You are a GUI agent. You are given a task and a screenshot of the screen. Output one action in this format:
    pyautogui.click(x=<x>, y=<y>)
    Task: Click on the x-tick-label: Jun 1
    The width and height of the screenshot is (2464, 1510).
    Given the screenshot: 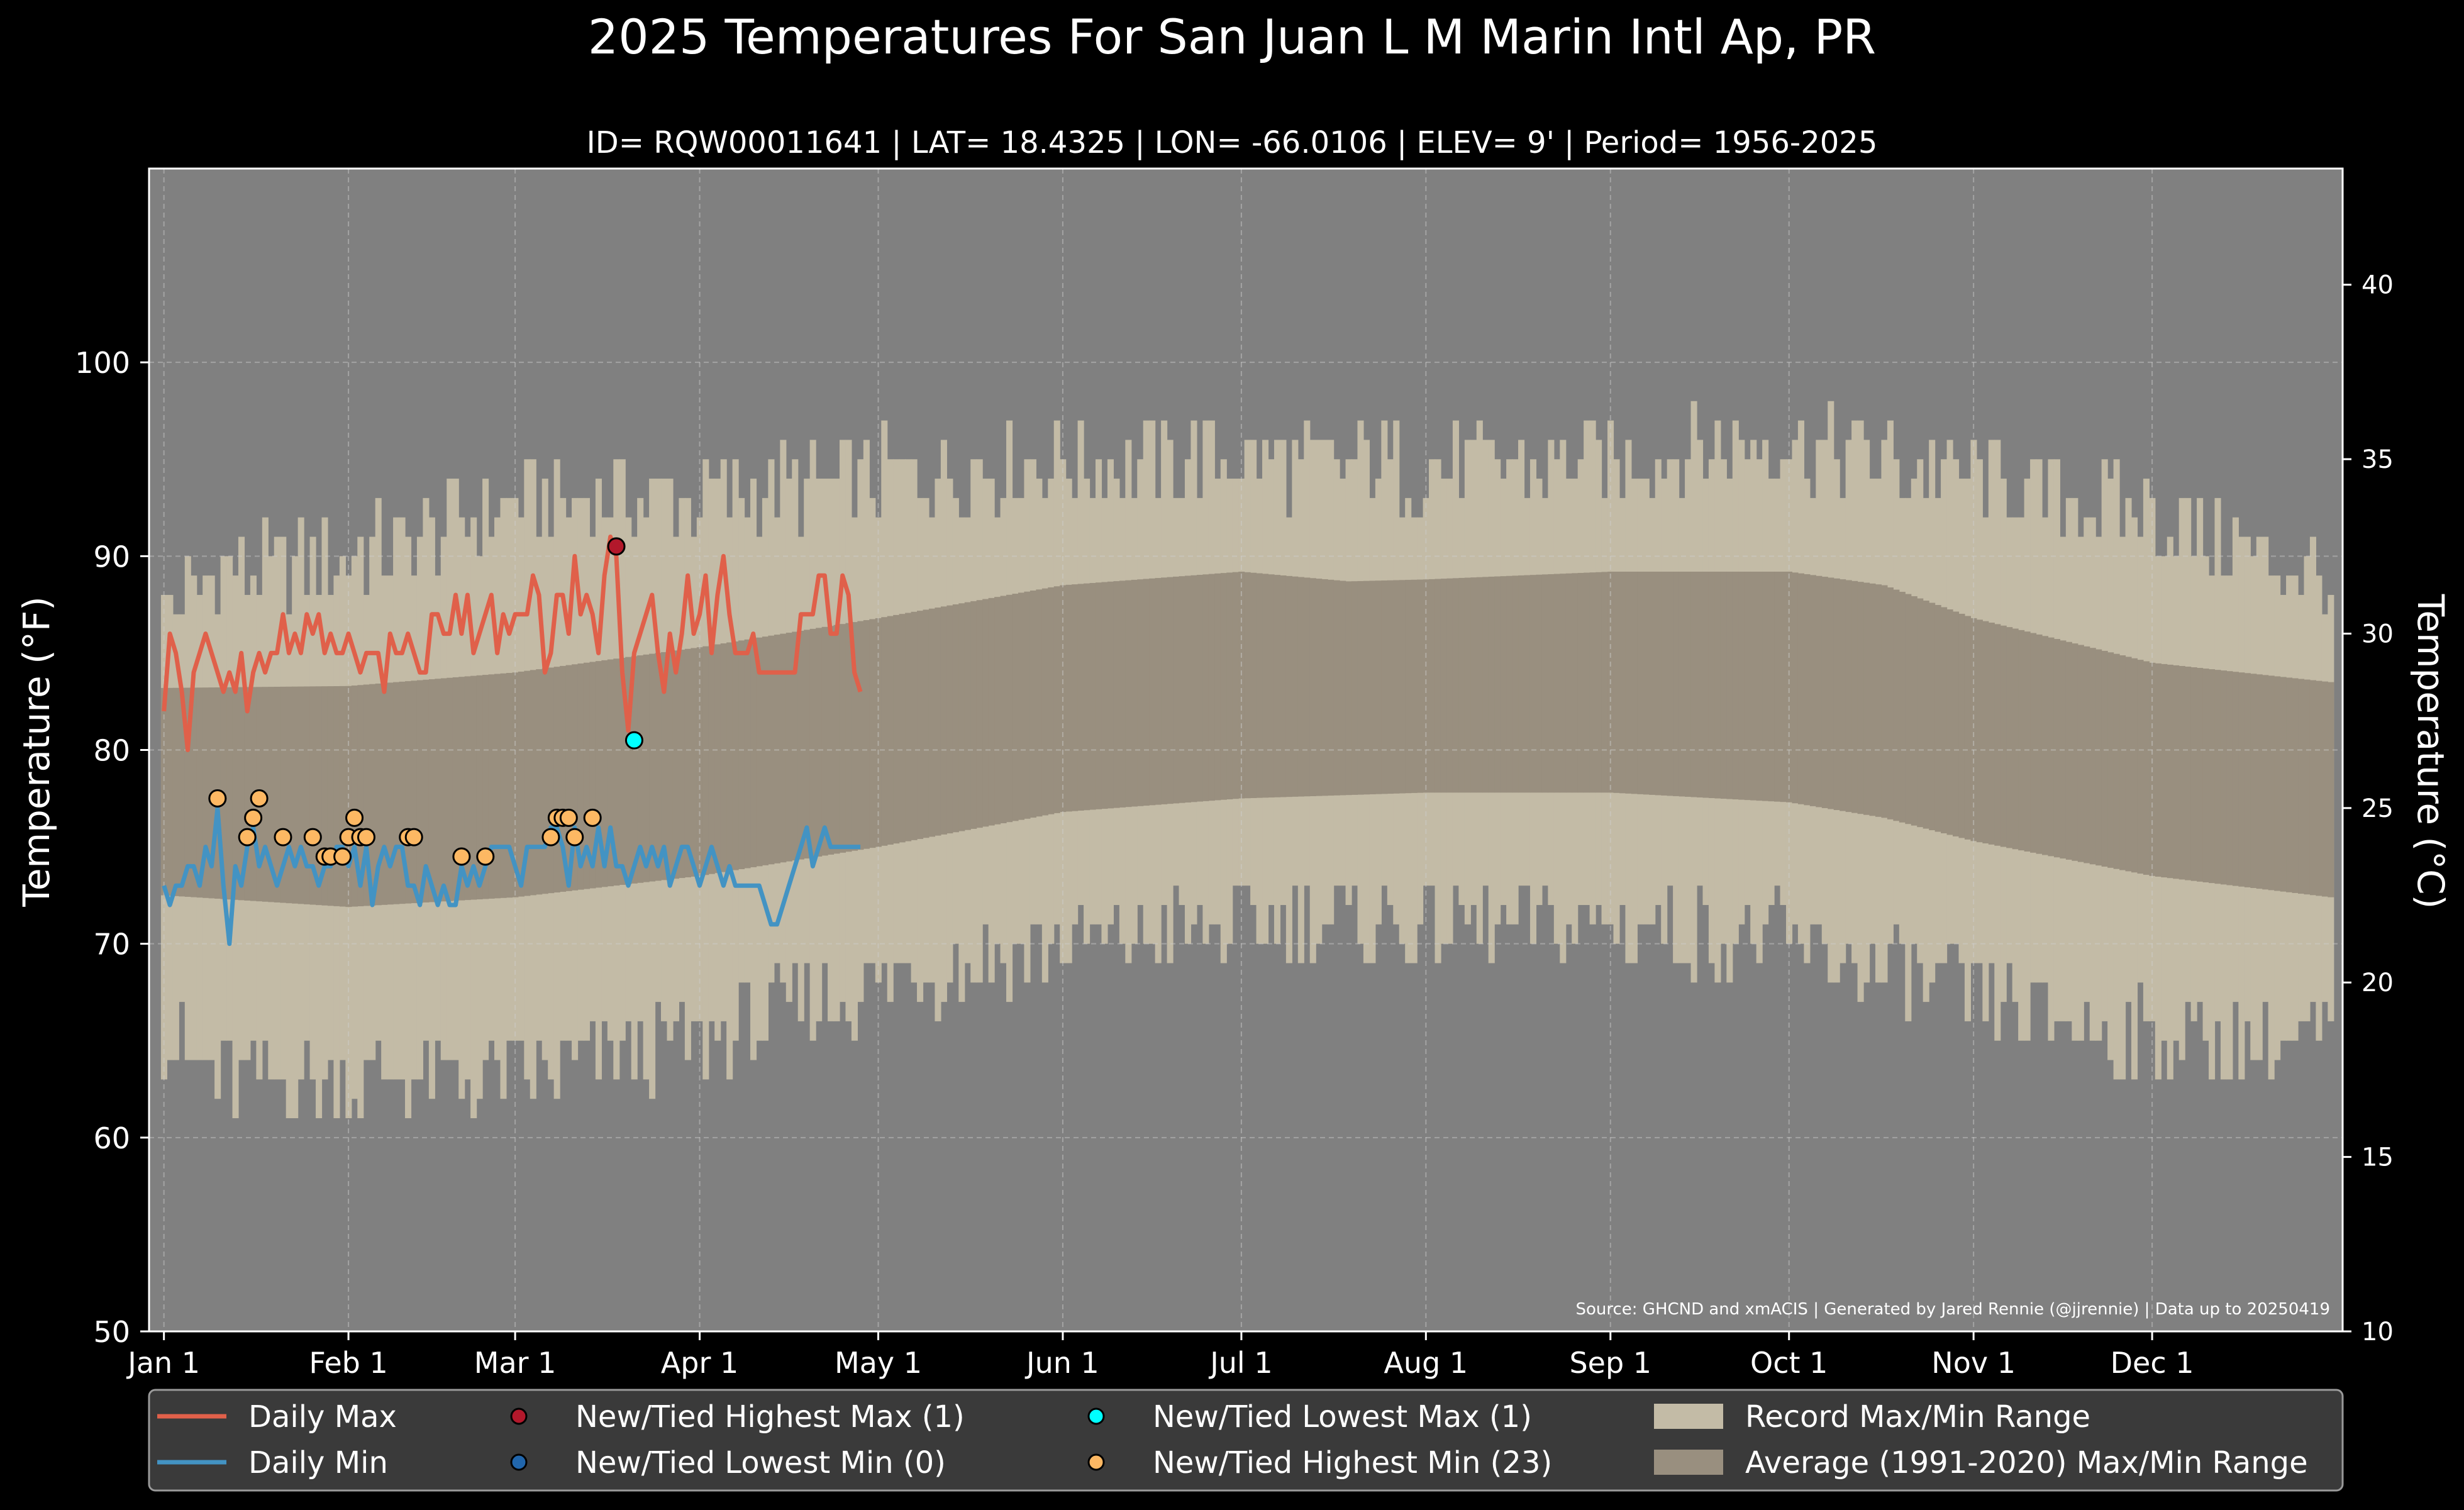 What is the action you would take?
    pyautogui.click(x=1061, y=1363)
    